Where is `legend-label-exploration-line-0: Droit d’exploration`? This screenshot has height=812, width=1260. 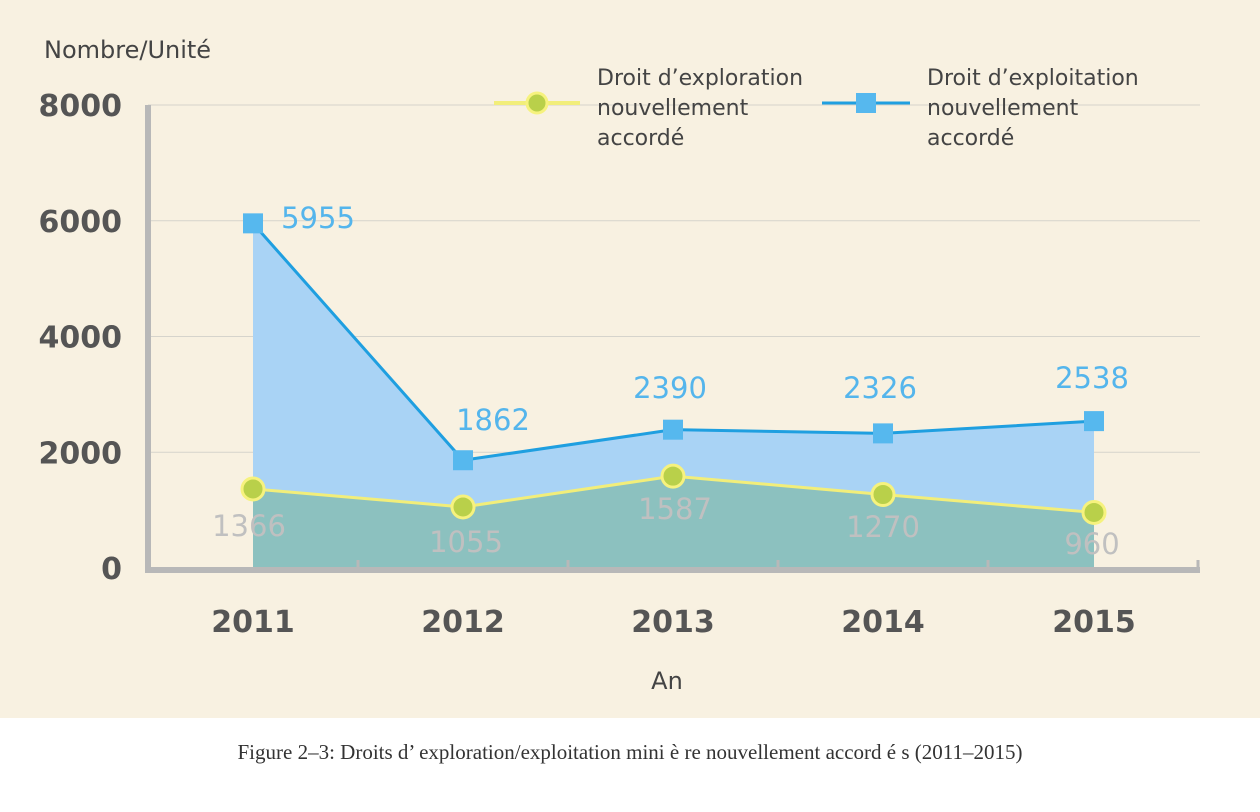 legend-label-exploration-line-0: Droit d’exploration is located at coordinates (700, 78).